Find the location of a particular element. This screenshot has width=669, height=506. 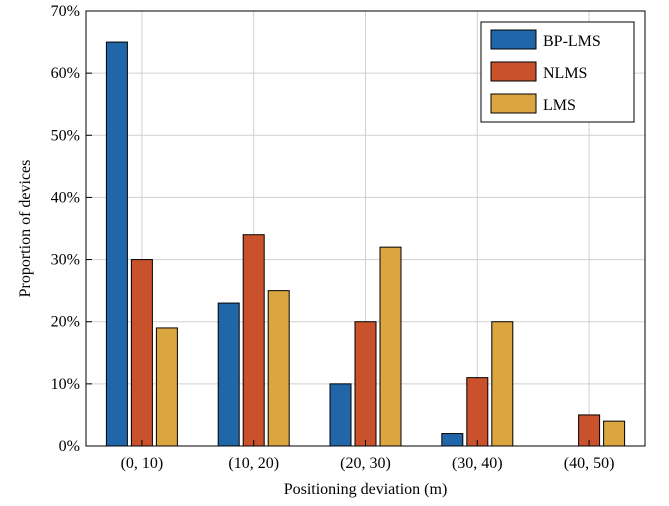

y-tick-label: 60% is located at coordinates (65, 73).